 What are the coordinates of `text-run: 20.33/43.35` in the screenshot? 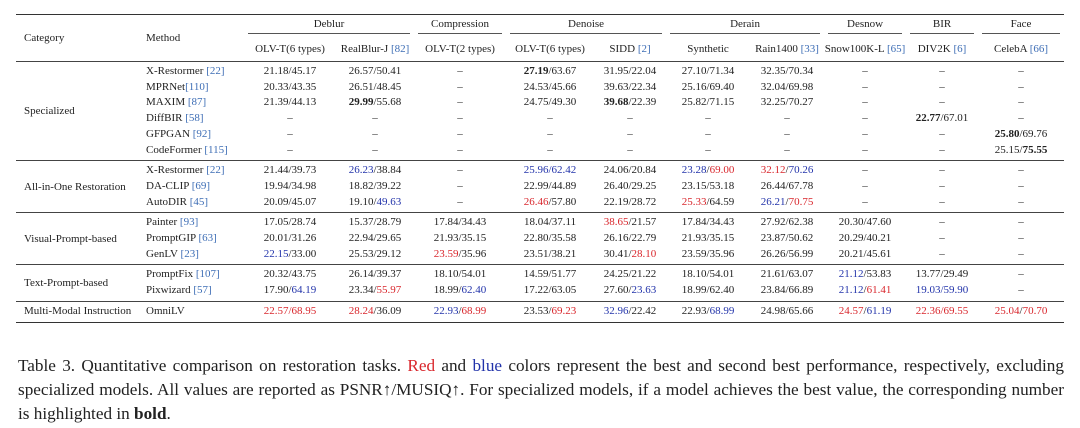 It's located at (290, 86).